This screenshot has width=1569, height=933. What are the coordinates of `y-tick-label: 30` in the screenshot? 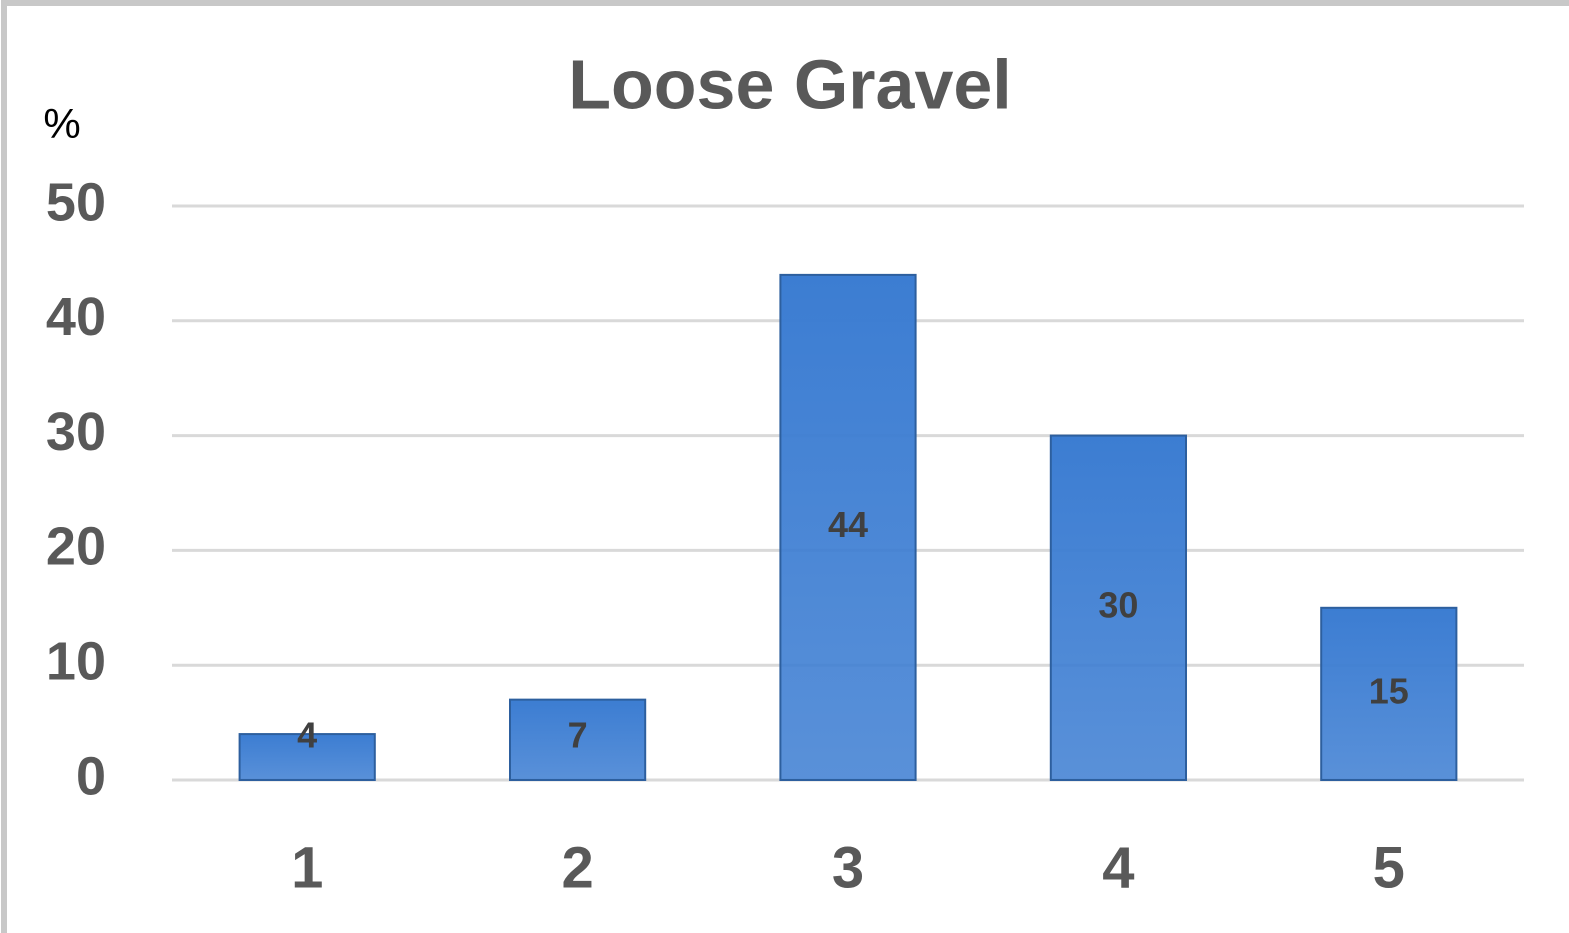 It's located at (76, 432).